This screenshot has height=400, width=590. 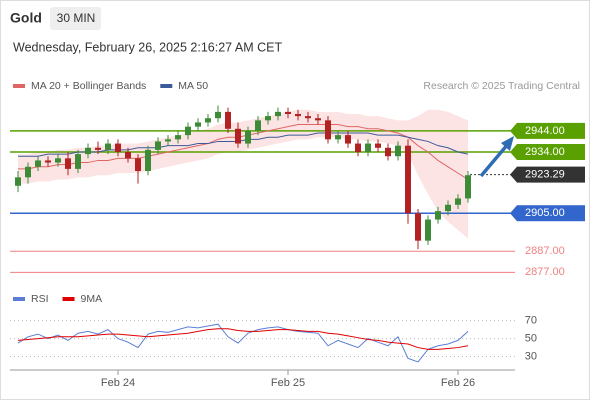 What do you see at coordinates (507, 143) in the screenshot?
I see `arrow-head` at bounding box center [507, 143].